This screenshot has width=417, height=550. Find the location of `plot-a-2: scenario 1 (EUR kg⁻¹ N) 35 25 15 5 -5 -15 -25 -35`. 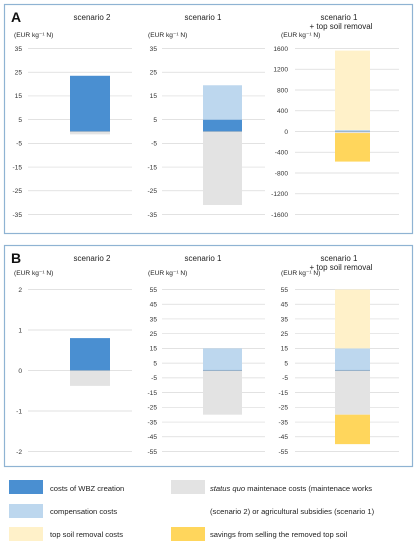

plot-a-2: scenario 1 (EUR kg⁻¹ N) 35 25 15 5 -5 -15 -25 -35 is located at coordinates (206, 116).